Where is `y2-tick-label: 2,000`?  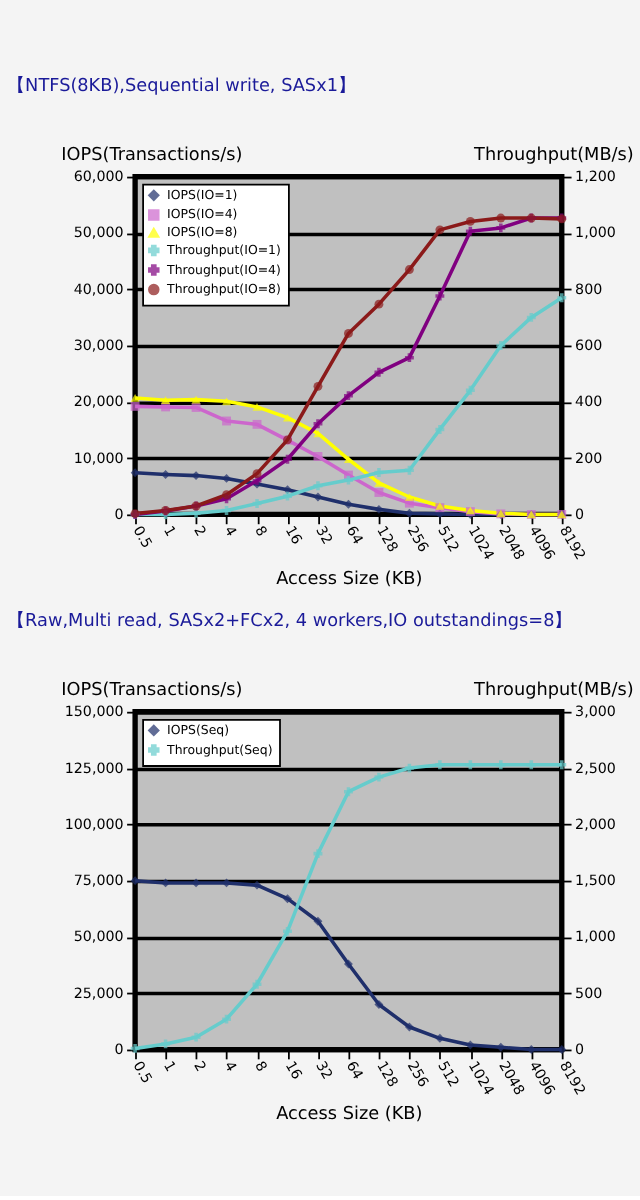 y2-tick-label: 2,000 is located at coordinates (596, 823).